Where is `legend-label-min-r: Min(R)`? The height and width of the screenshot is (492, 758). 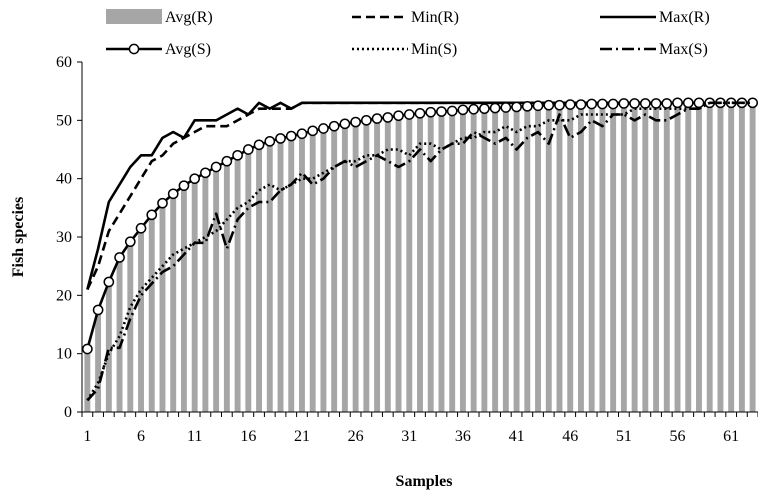 legend-label-min-r: Min(R) is located at coordinates (435, 17).